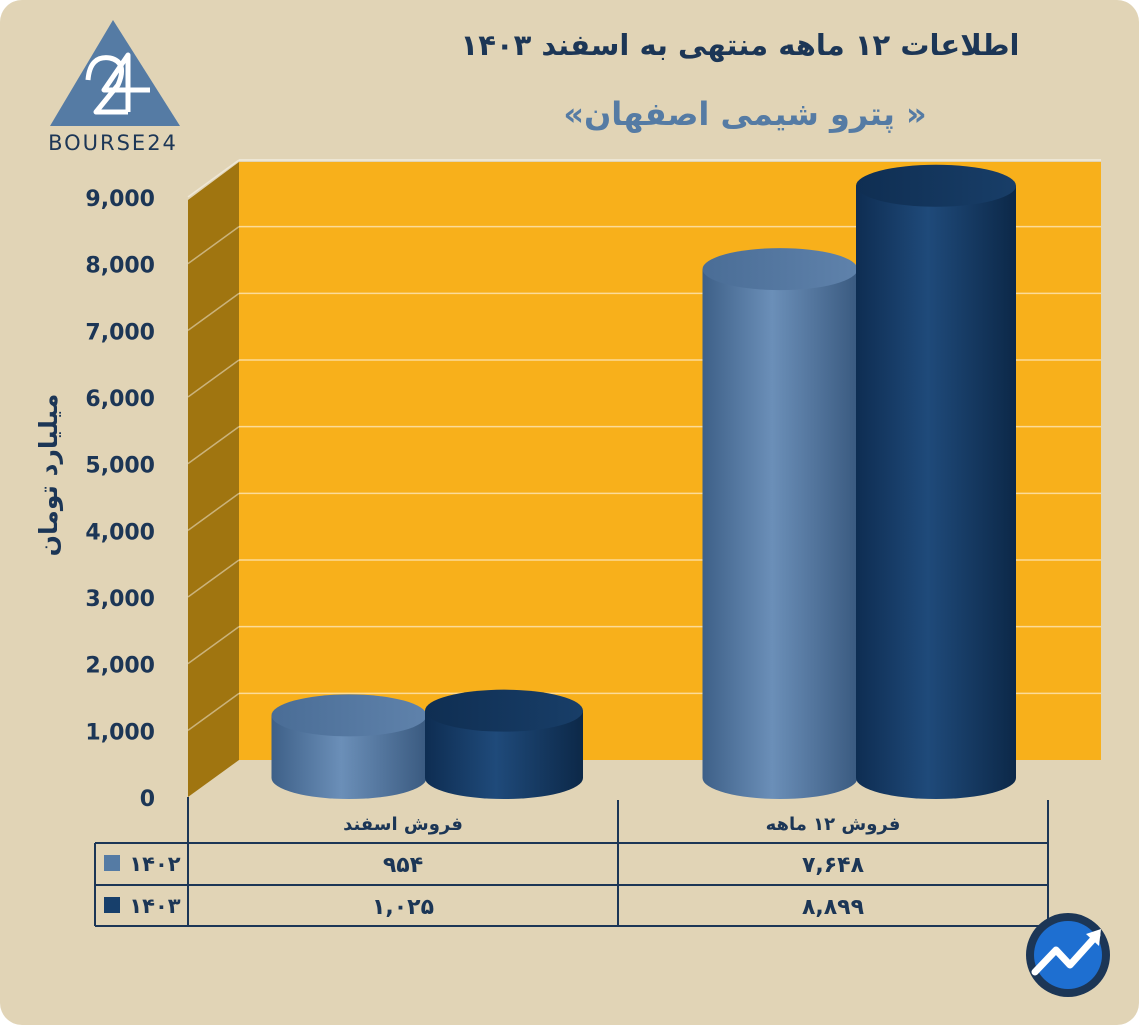  I want to click on chart-title: اطلاعات ۱۲ ماهه منتهی به اسفند ۱۴۰۳, so click(740, 45).